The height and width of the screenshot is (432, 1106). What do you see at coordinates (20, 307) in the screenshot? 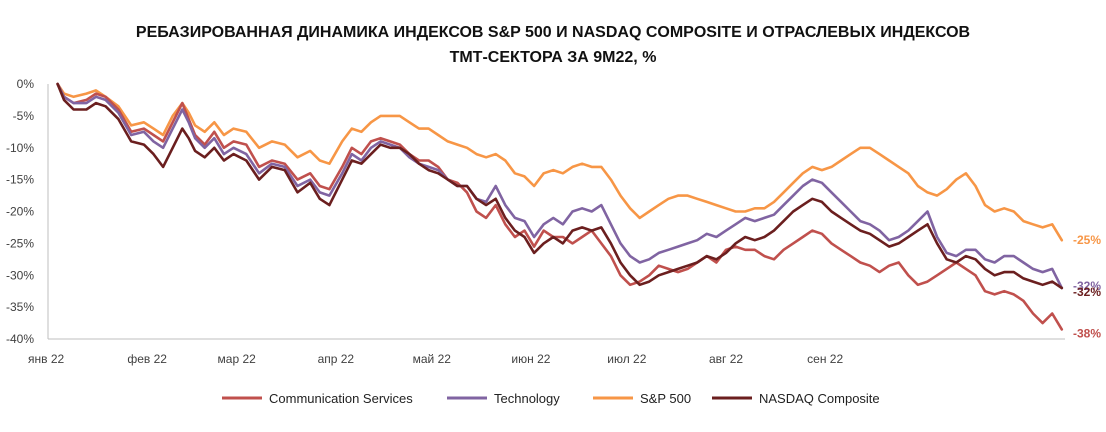
I see `y-tick-label: -35%` at bounding box center [20, 307].